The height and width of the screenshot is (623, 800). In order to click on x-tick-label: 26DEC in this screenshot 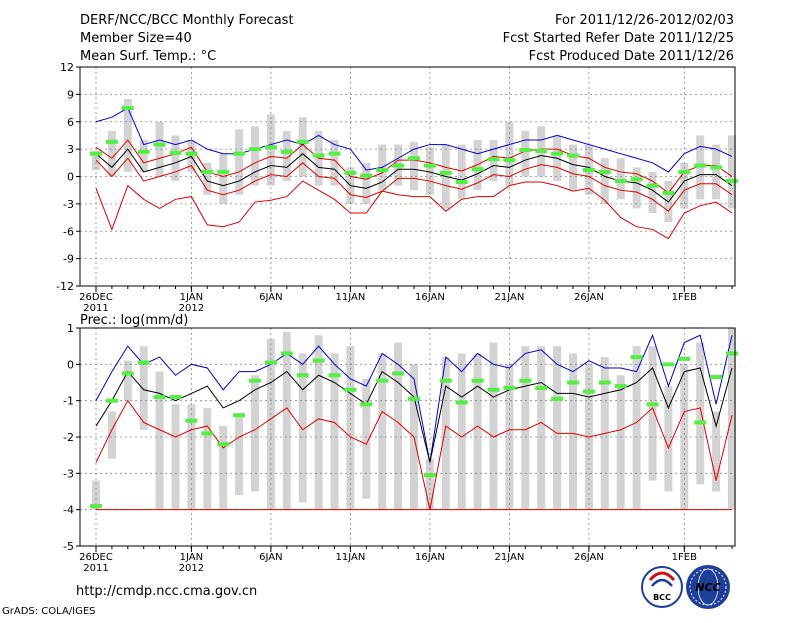, I will do `click(96, 557)`.